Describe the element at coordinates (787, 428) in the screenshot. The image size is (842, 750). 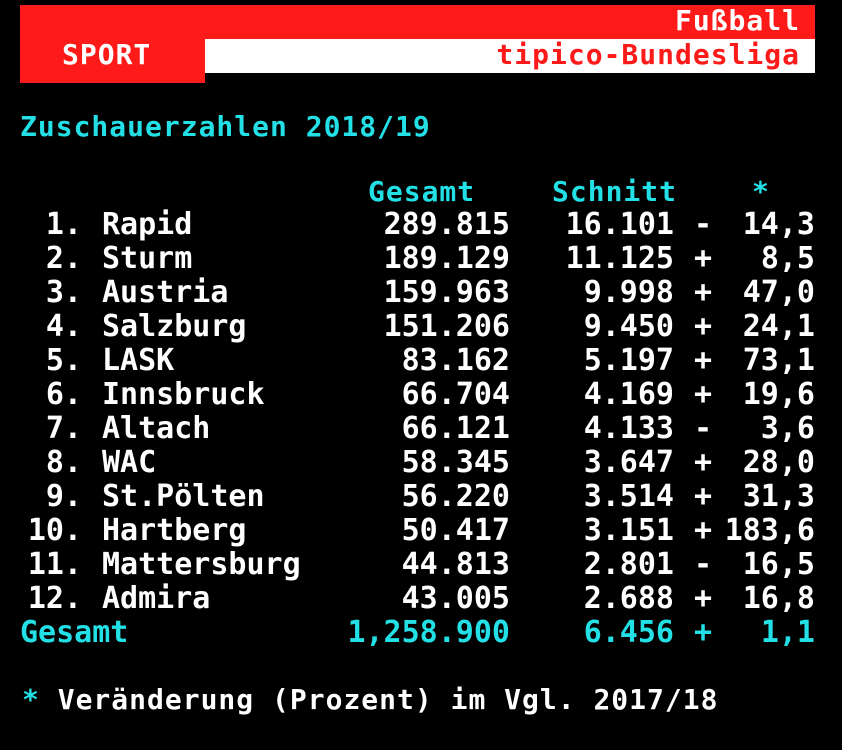
I see `row-change: 3,6` at that location.